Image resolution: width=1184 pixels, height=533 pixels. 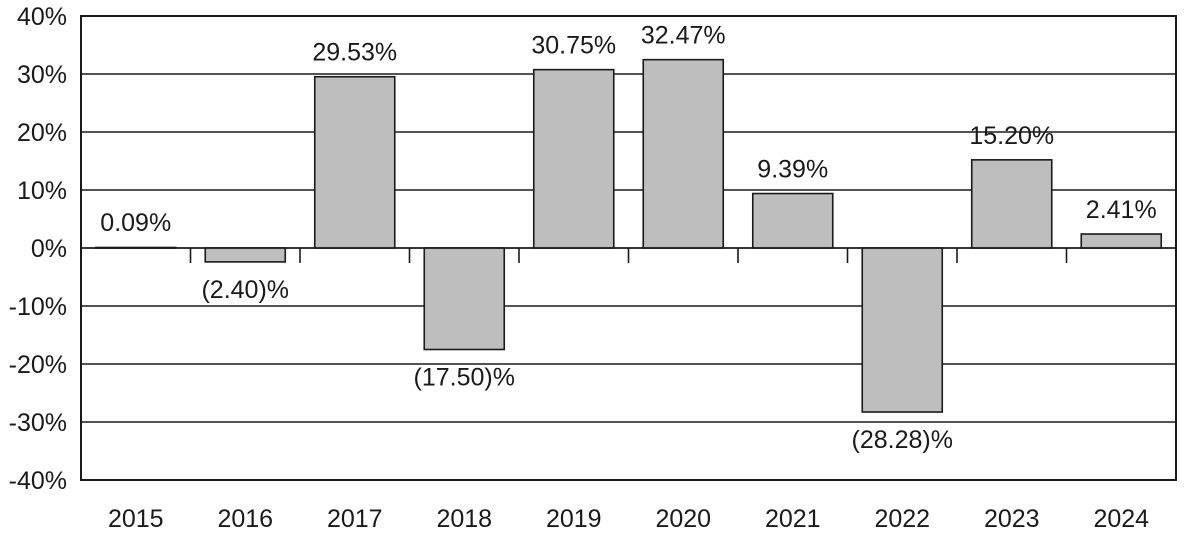 What do you see at coordinates (1011, 136) in the screenshot?
I see `data-label: 15.20%` at bounding box center [1011, 136].